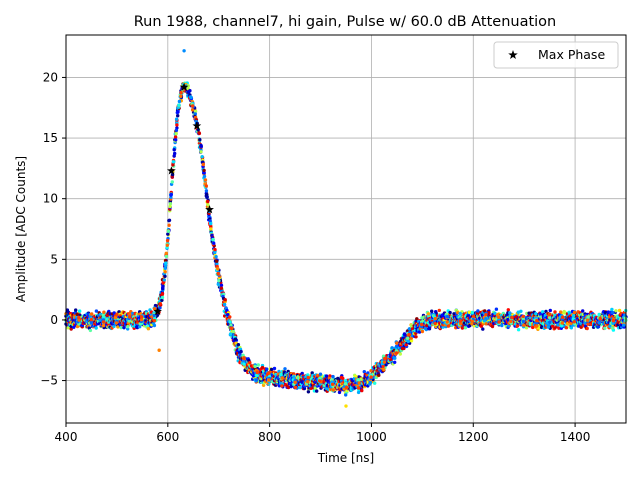 The width and height of the screenshot is (640, 480). Describe the element at coordinates (50, 199) in the screenshot. I see `y-tick-label: 10` at that location.